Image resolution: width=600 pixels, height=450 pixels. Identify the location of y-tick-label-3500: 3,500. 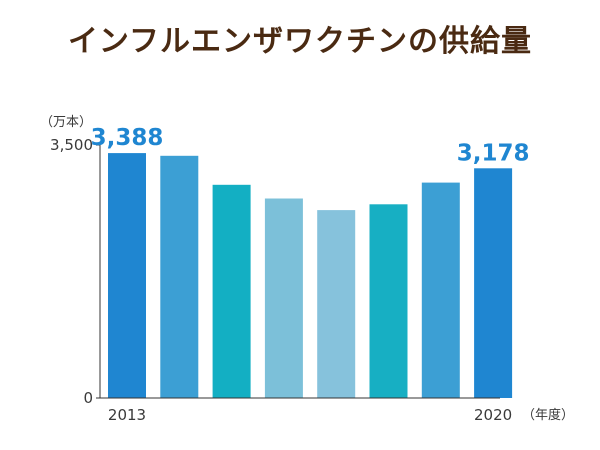
(71, 145).